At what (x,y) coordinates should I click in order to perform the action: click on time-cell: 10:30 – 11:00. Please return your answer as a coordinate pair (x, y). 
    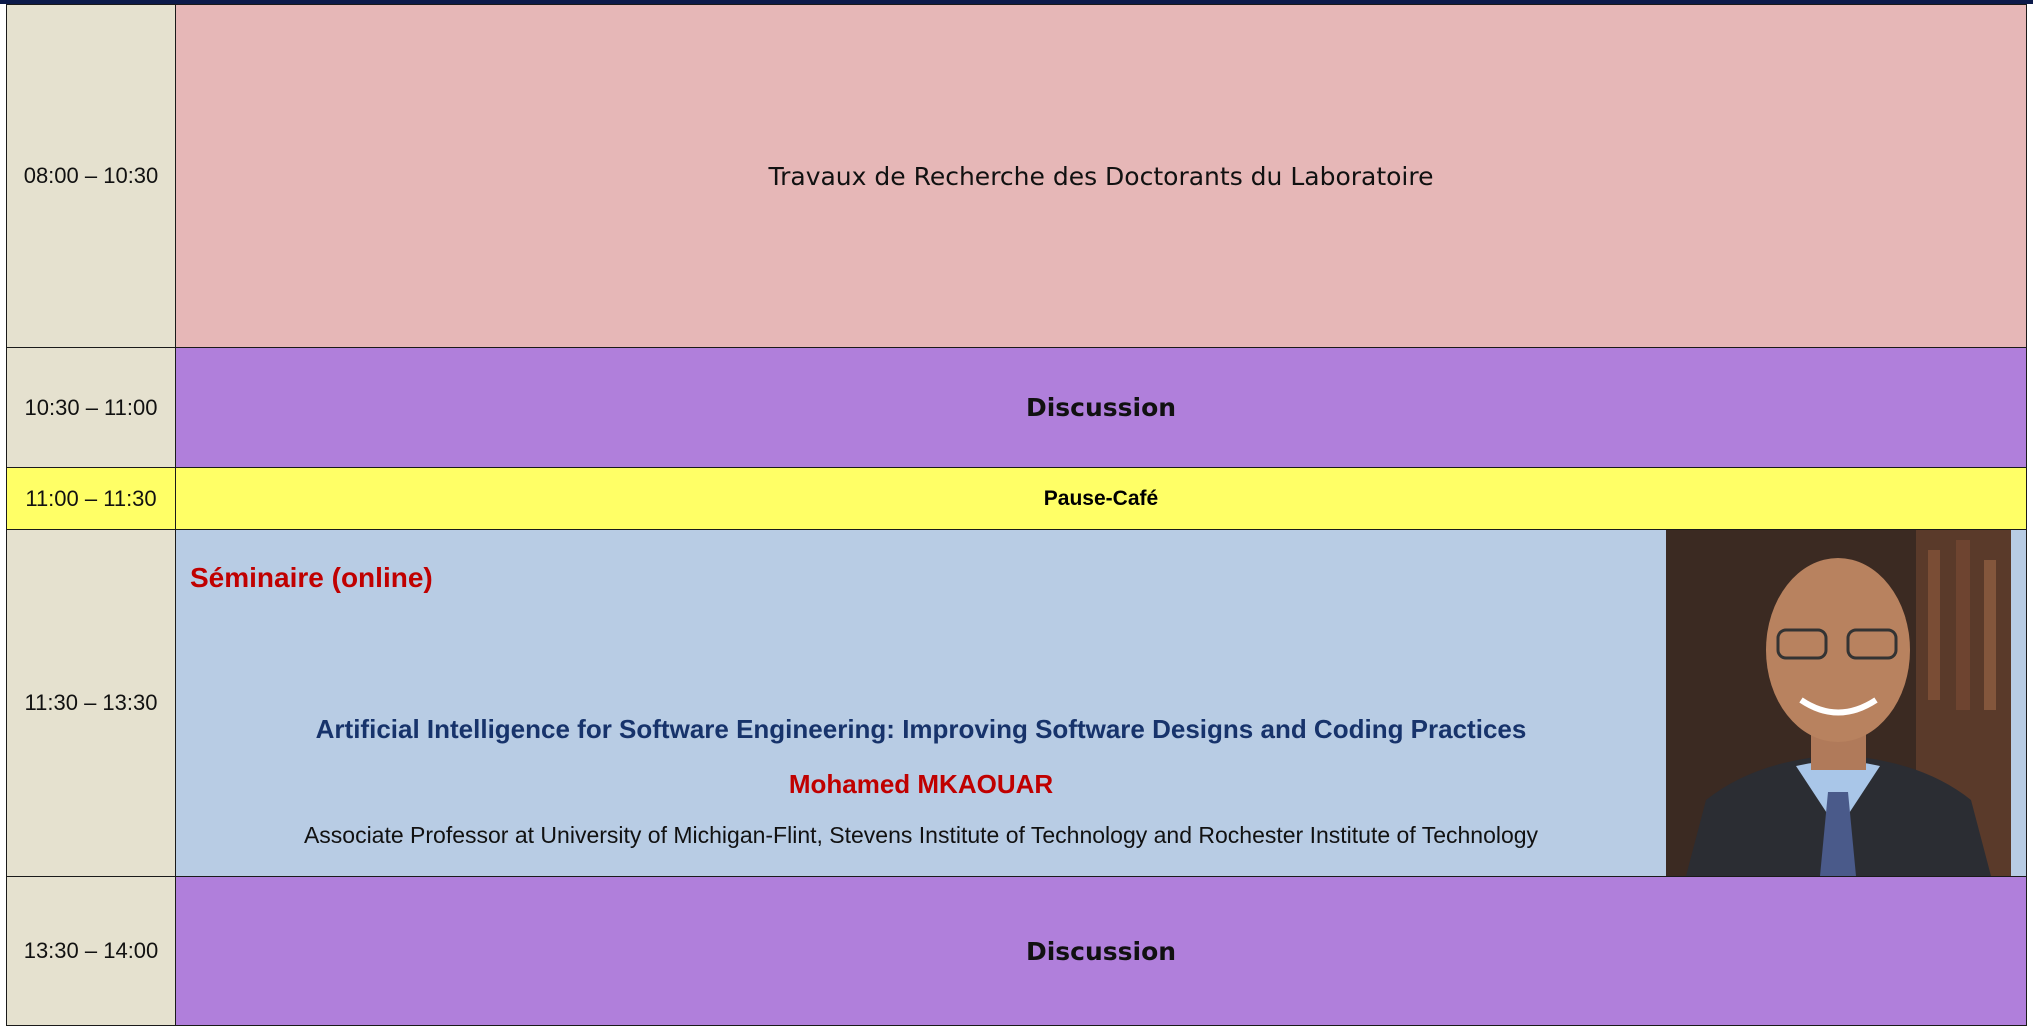
    Looking at the image, I should click on (91, 407).